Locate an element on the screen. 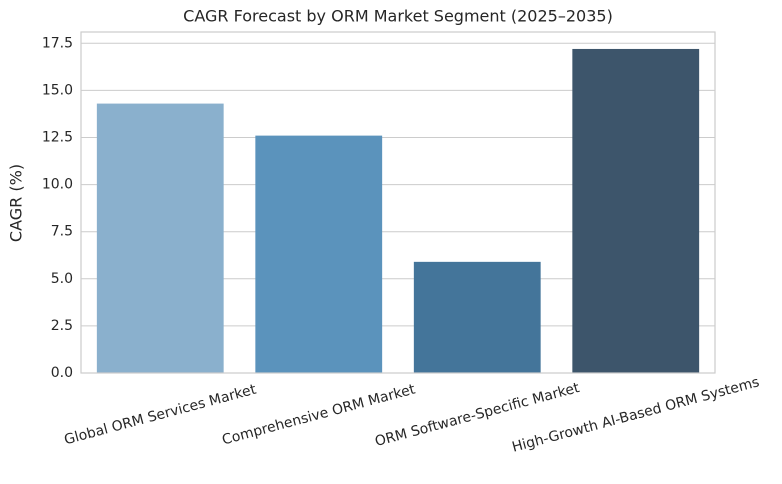 The image size is (782, 484). y-tick-label: 0.0 is located at coordinates (62, 373).